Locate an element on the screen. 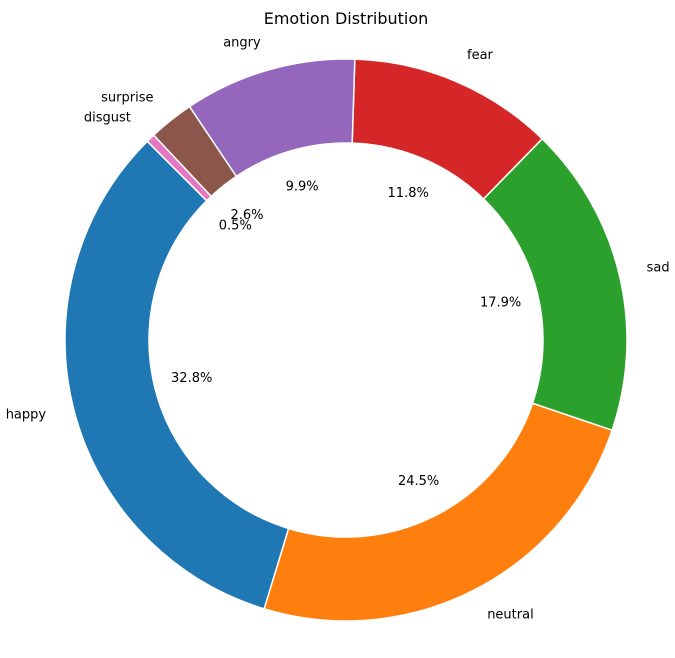 Image resolution: width=675 pixels, height=658 pixels. percent-label-sad: 17.9% is located at coordinates (500, 302).